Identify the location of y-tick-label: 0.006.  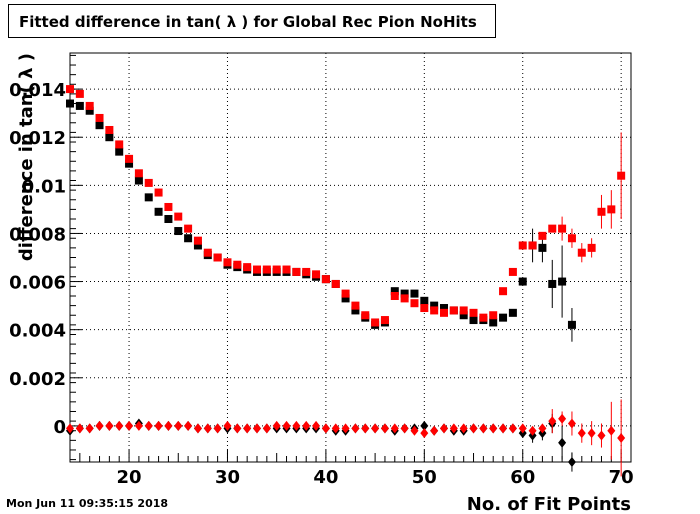
(37, 283).